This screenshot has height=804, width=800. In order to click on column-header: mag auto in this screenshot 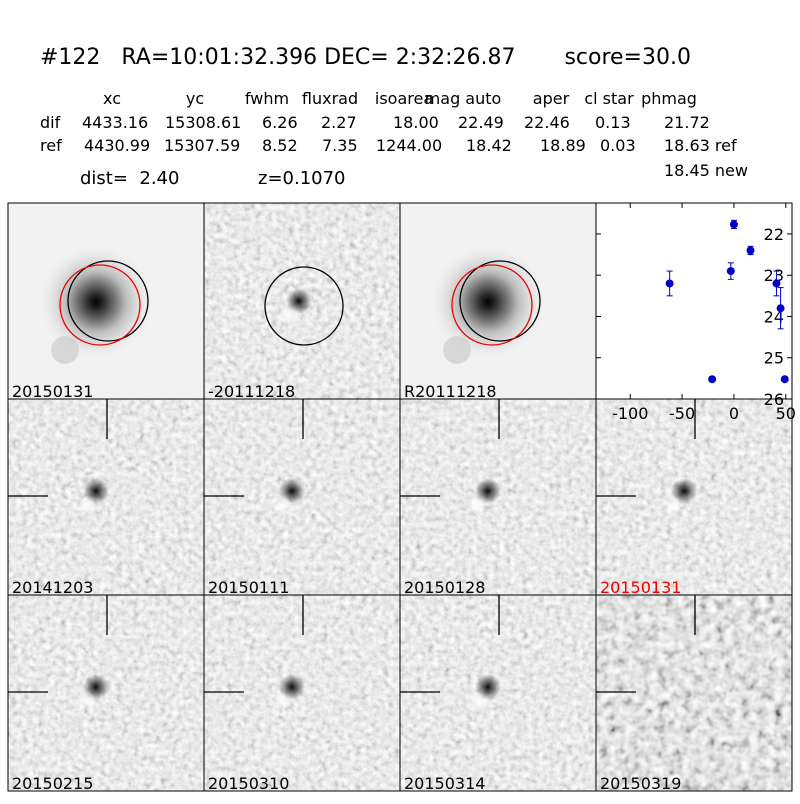, I will do `click(463, 98)`.